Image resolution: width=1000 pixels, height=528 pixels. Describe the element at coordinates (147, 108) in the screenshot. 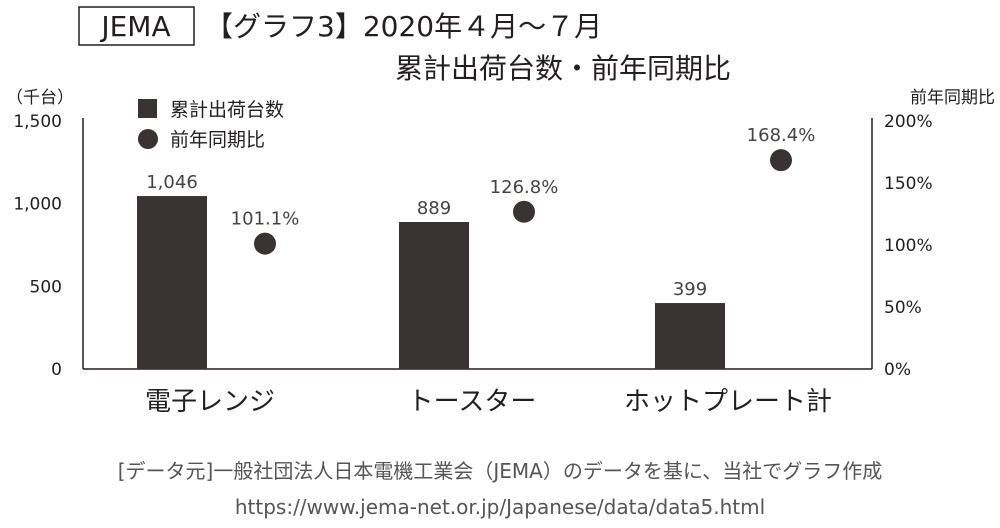

I see `legend-bar-swatch` at that location.